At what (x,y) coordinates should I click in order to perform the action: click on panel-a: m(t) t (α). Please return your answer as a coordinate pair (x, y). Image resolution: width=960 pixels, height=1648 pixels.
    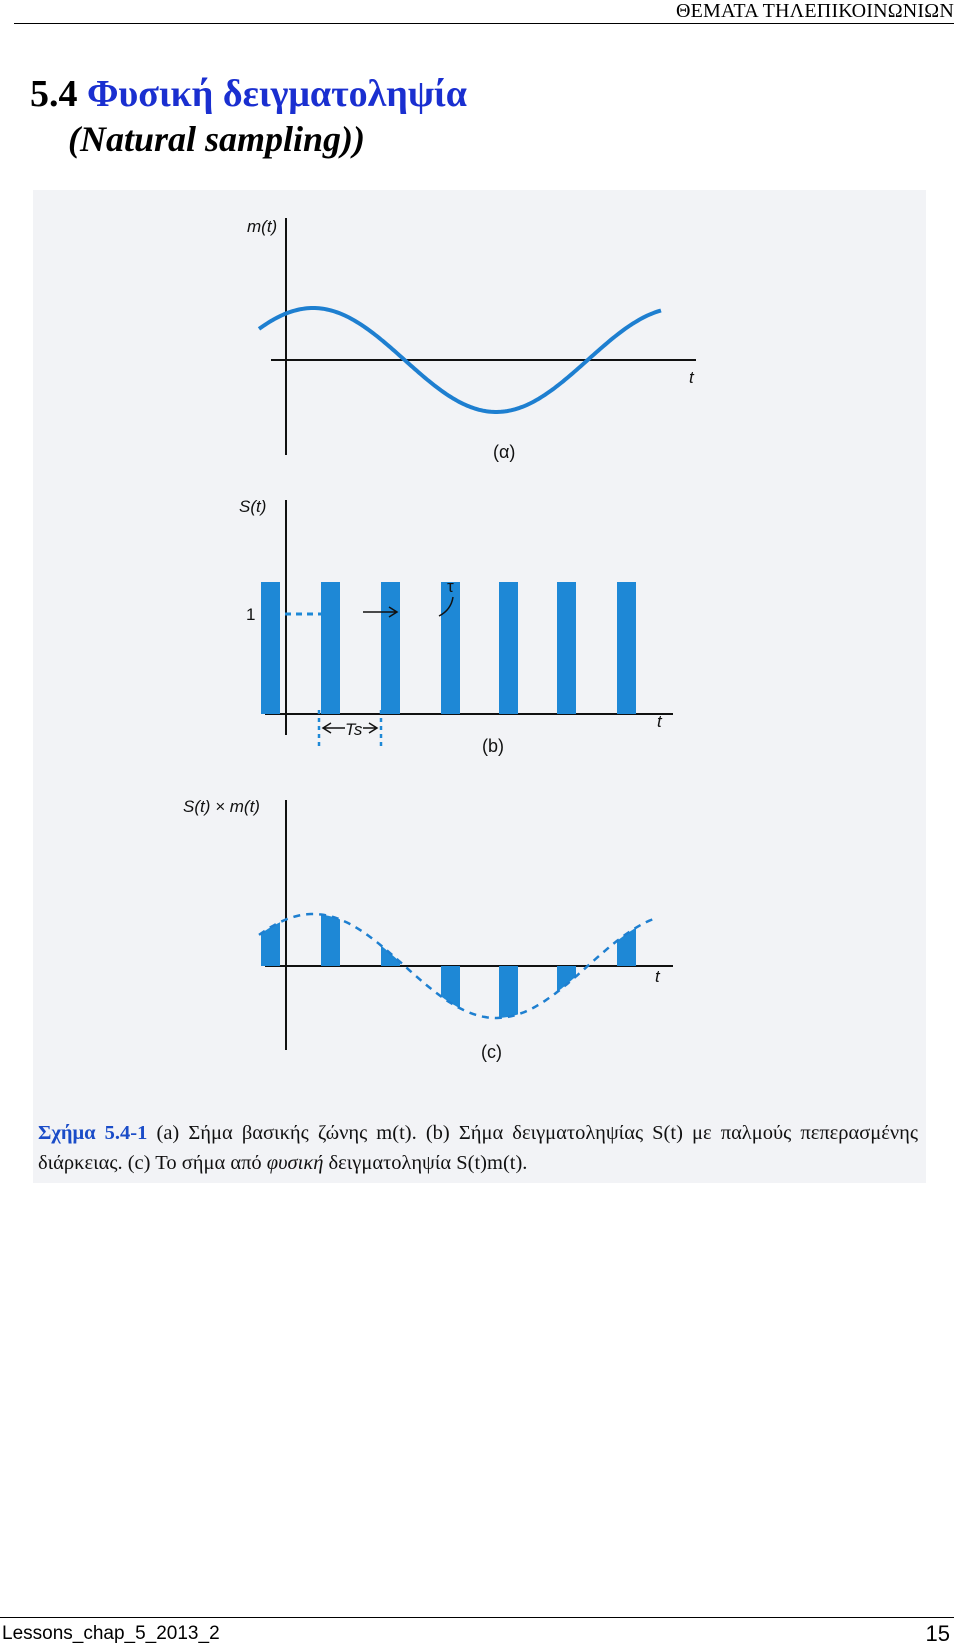
    Looking at the image, I should click on (471, 339).